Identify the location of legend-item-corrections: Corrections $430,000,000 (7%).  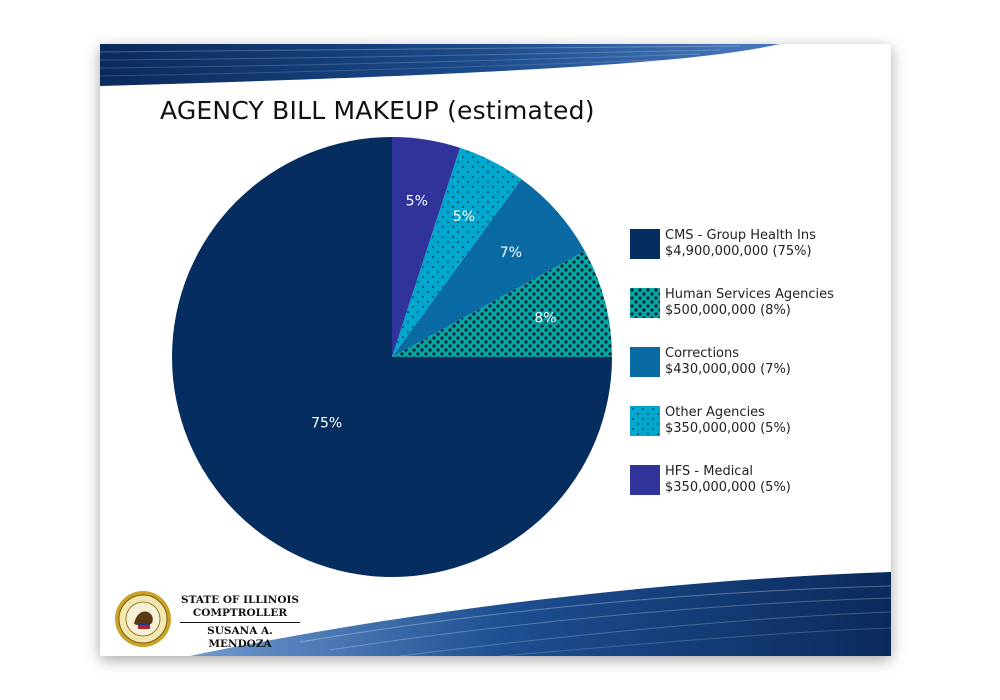
(755, 364).